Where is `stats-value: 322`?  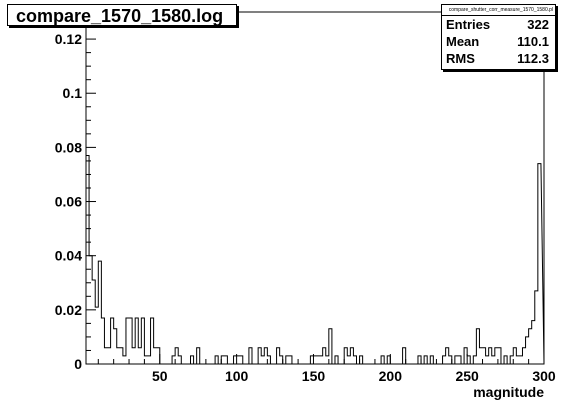
stats-value: 322 is located at coordinates (538, 24).